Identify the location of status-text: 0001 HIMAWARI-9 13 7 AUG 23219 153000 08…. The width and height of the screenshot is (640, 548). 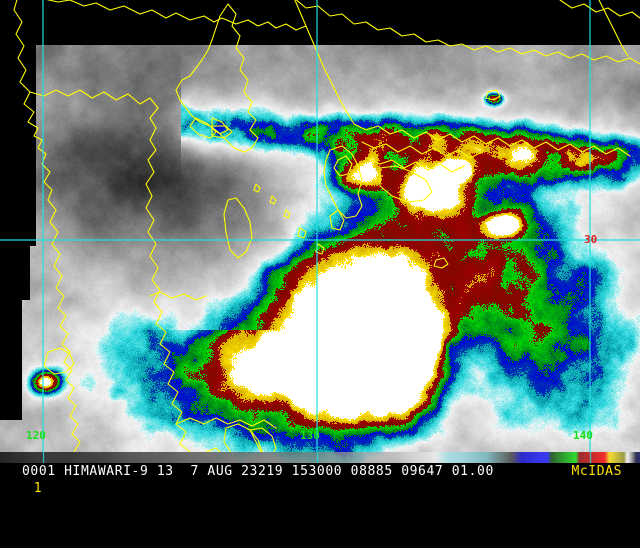
(258, 471).